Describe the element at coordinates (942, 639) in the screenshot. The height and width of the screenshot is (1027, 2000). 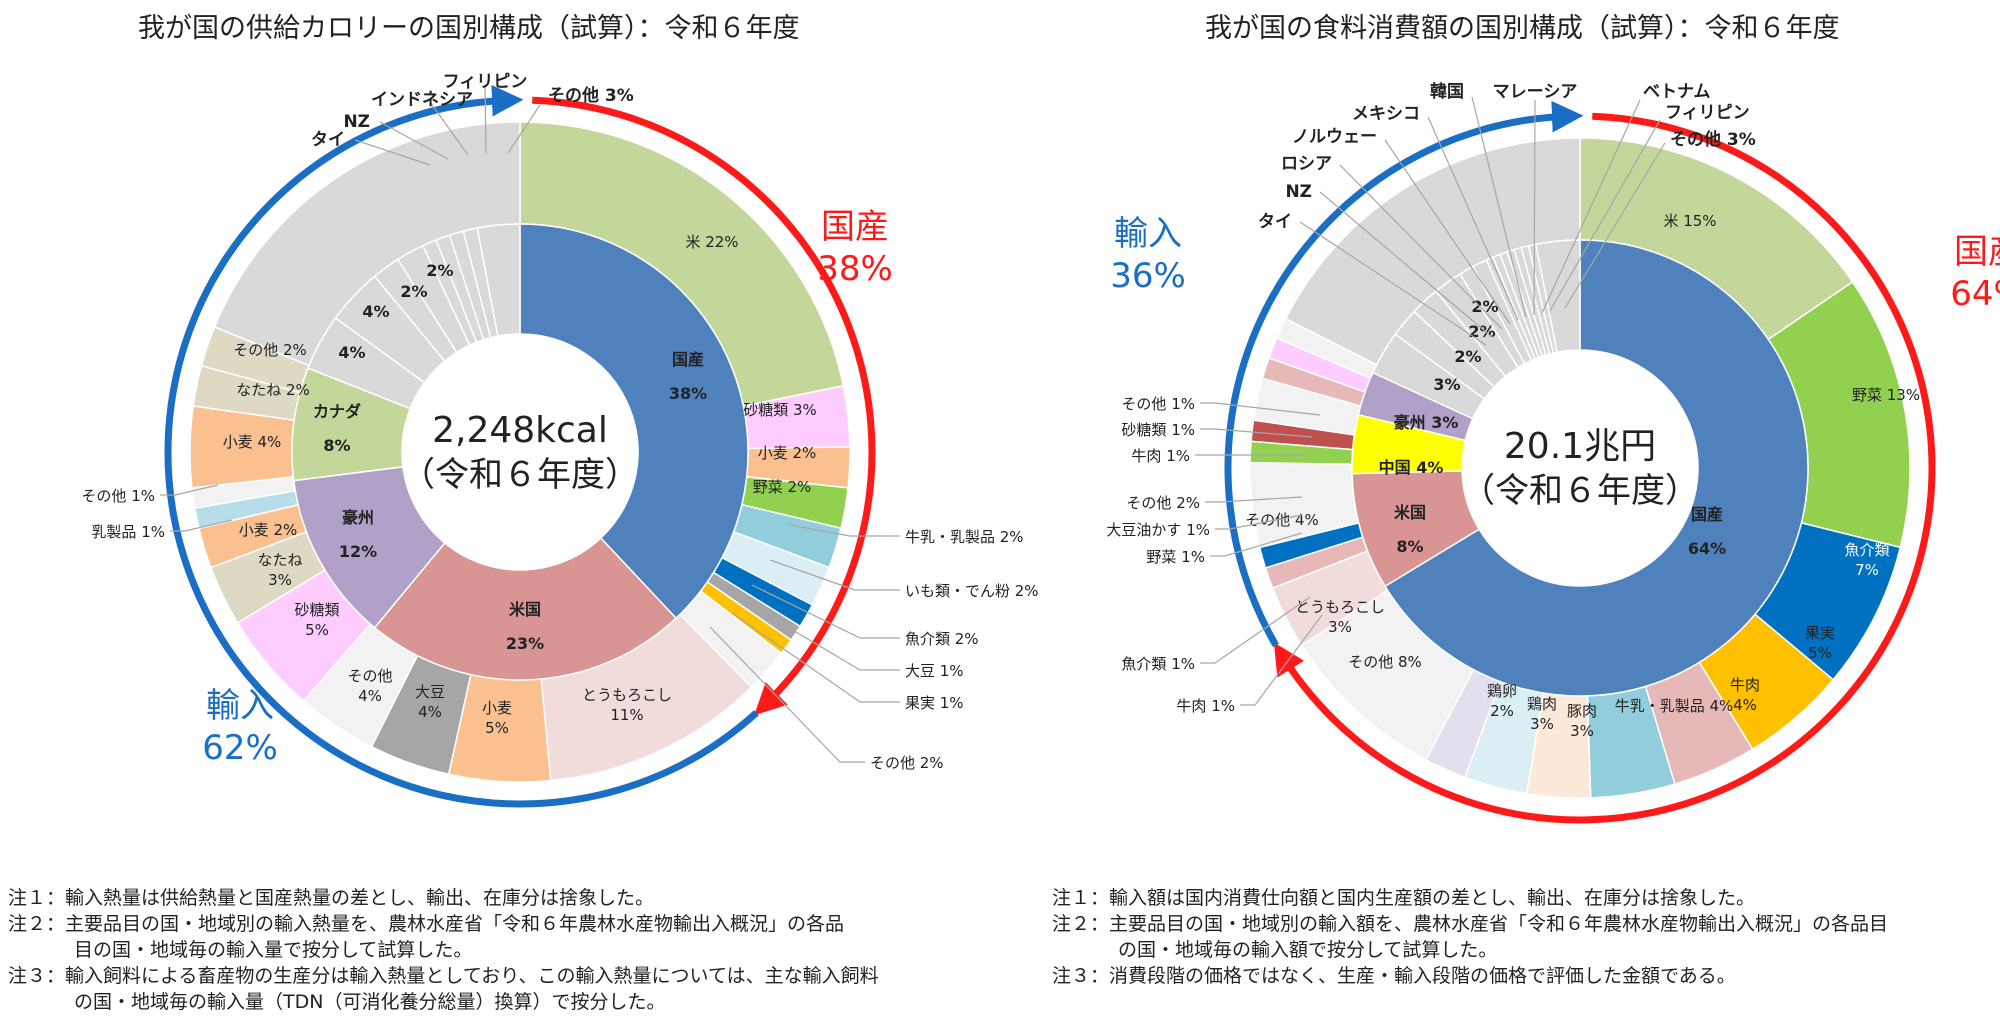
I see `svg-text: 魚介類 2%` at that location.